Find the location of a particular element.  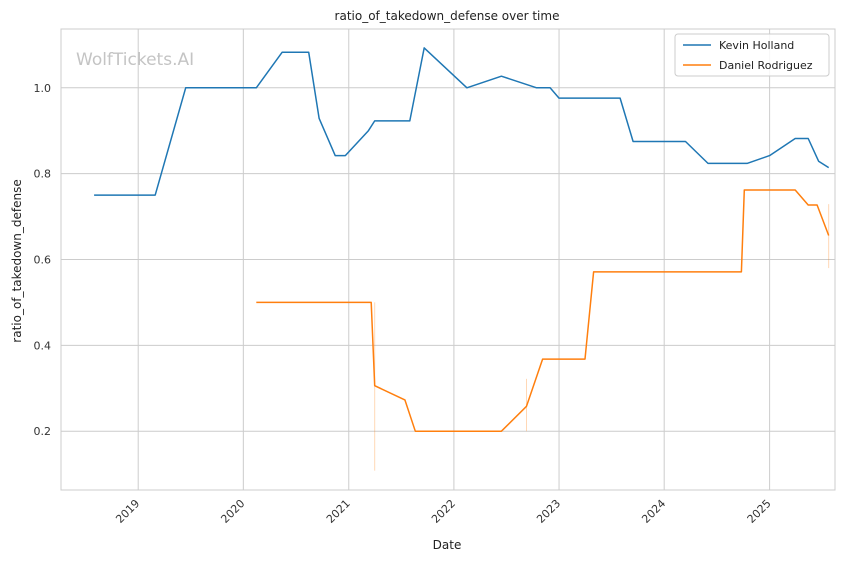

legend-box is located at coordinates (752, 55).